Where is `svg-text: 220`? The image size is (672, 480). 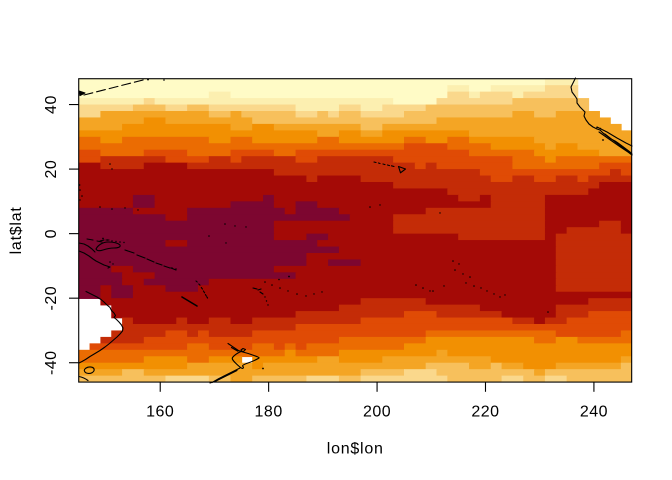 svg-text: 220 is located at coordinates (485, 411).